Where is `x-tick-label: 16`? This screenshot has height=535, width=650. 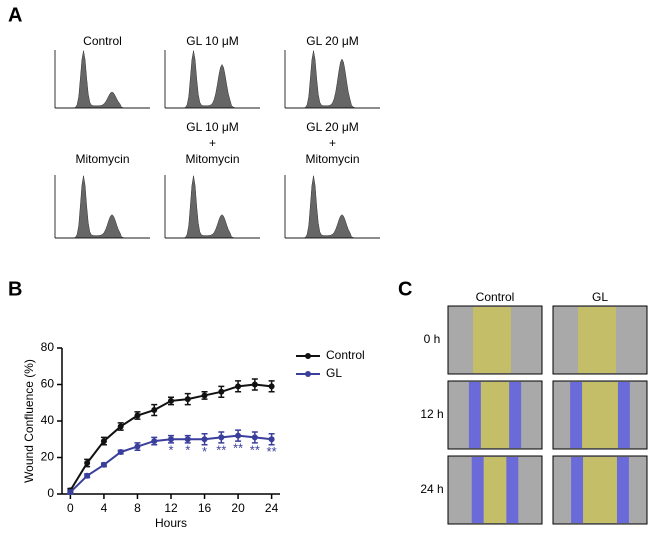 x-tick-label: 16 is located at coordinates (205, 508).